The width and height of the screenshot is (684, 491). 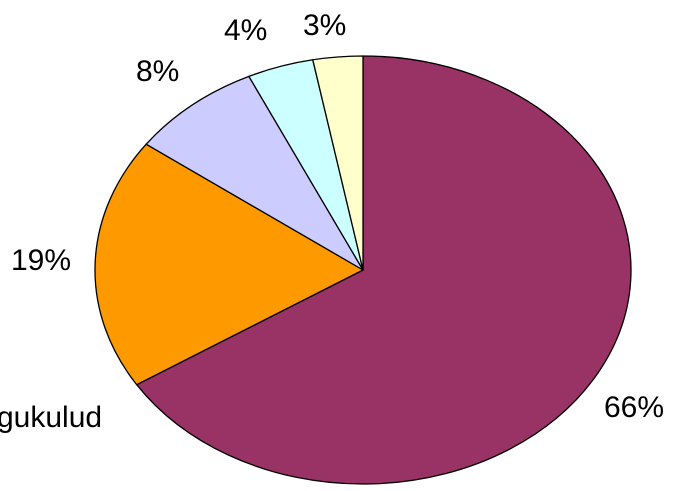 I want to click on slice-label-19: 19%, so click(x=41, y=260).